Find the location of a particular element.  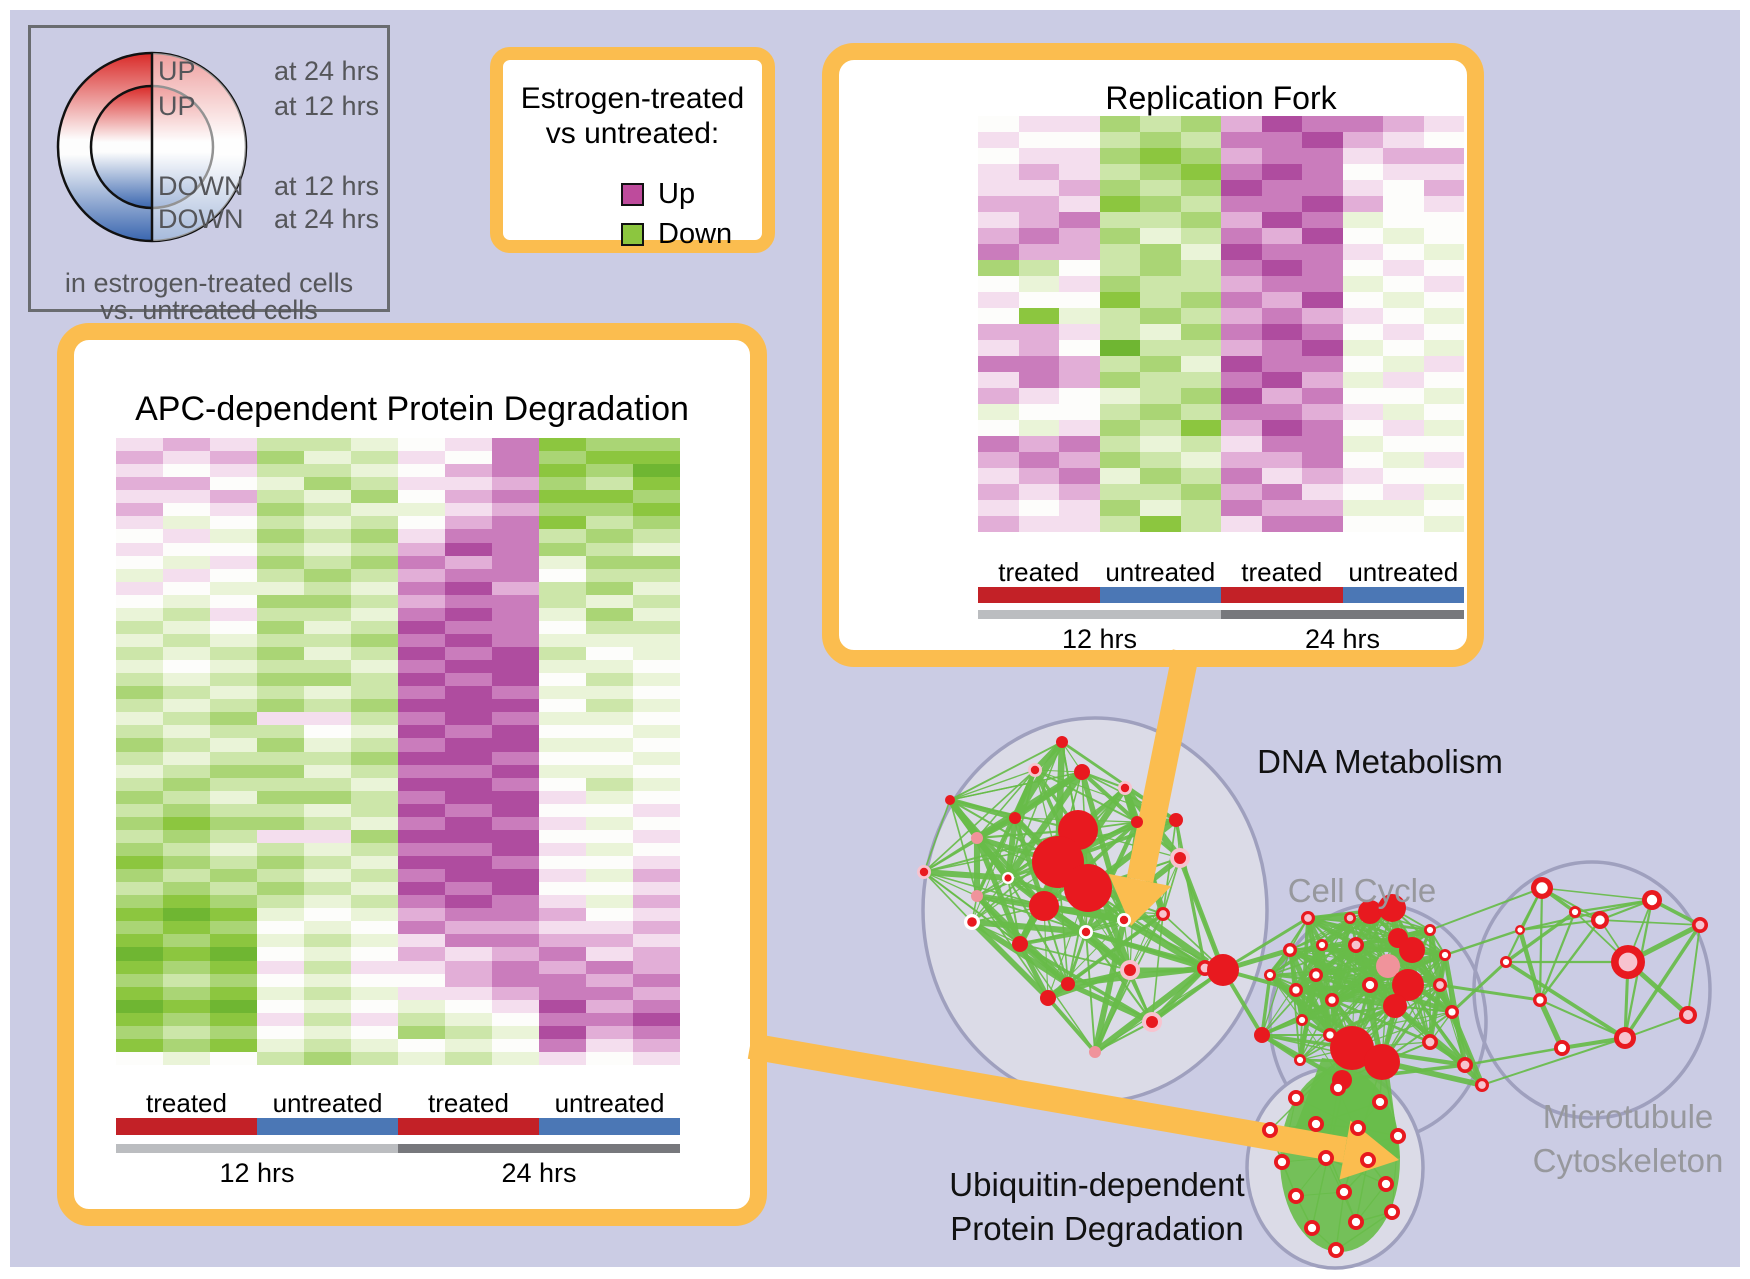

treated-condition-bar is located at coordinates (186, 1126).